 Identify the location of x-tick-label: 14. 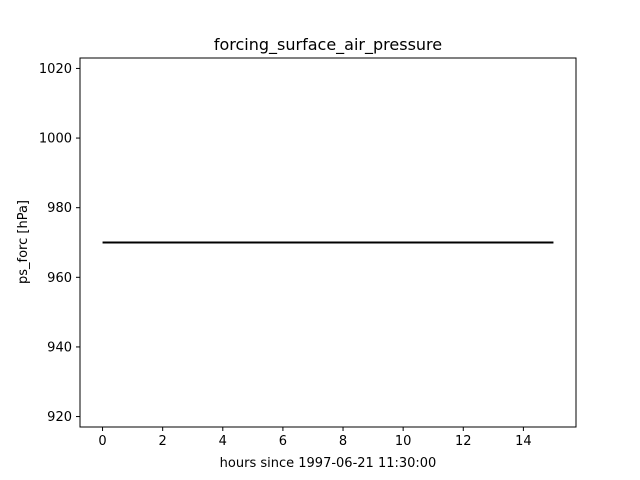
(523, 441).